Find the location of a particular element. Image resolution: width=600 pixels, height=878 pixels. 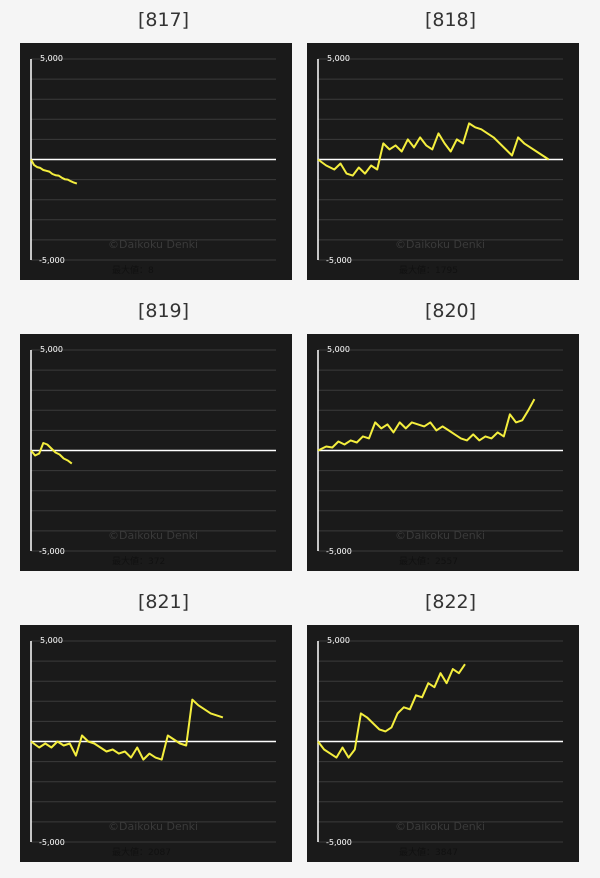

max-value-label: 最大値：372 is located at coordinates (138, 561).